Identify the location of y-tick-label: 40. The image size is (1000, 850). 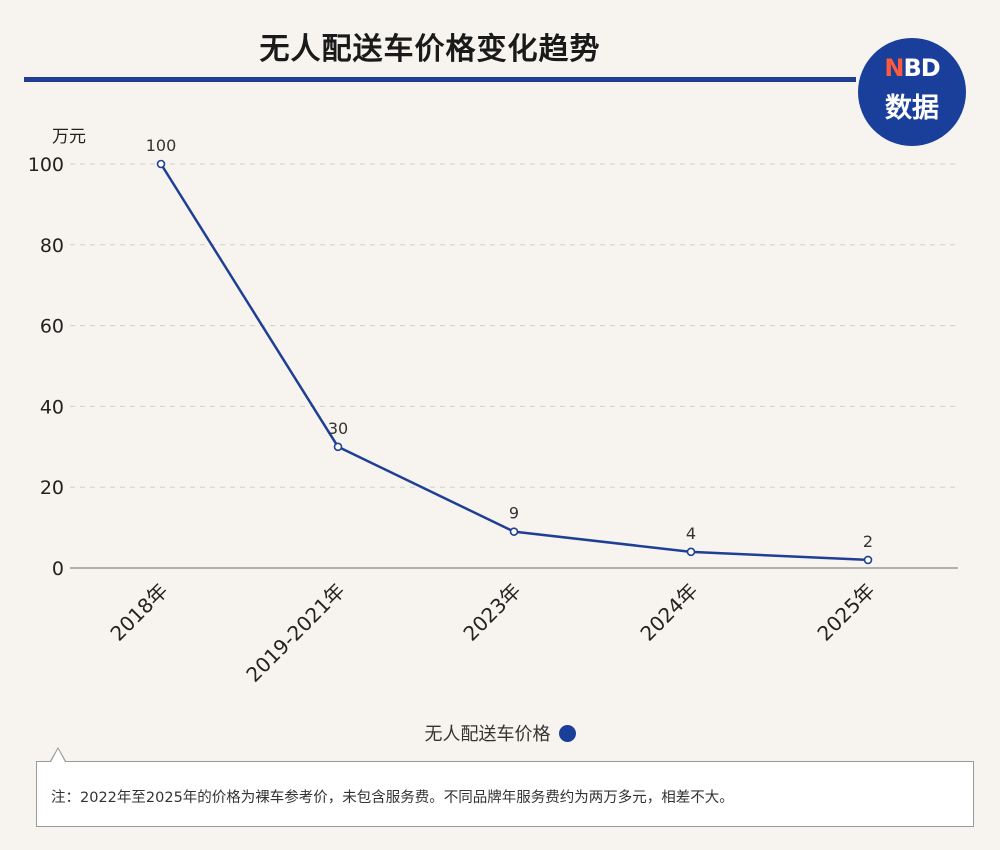
(52, 407).